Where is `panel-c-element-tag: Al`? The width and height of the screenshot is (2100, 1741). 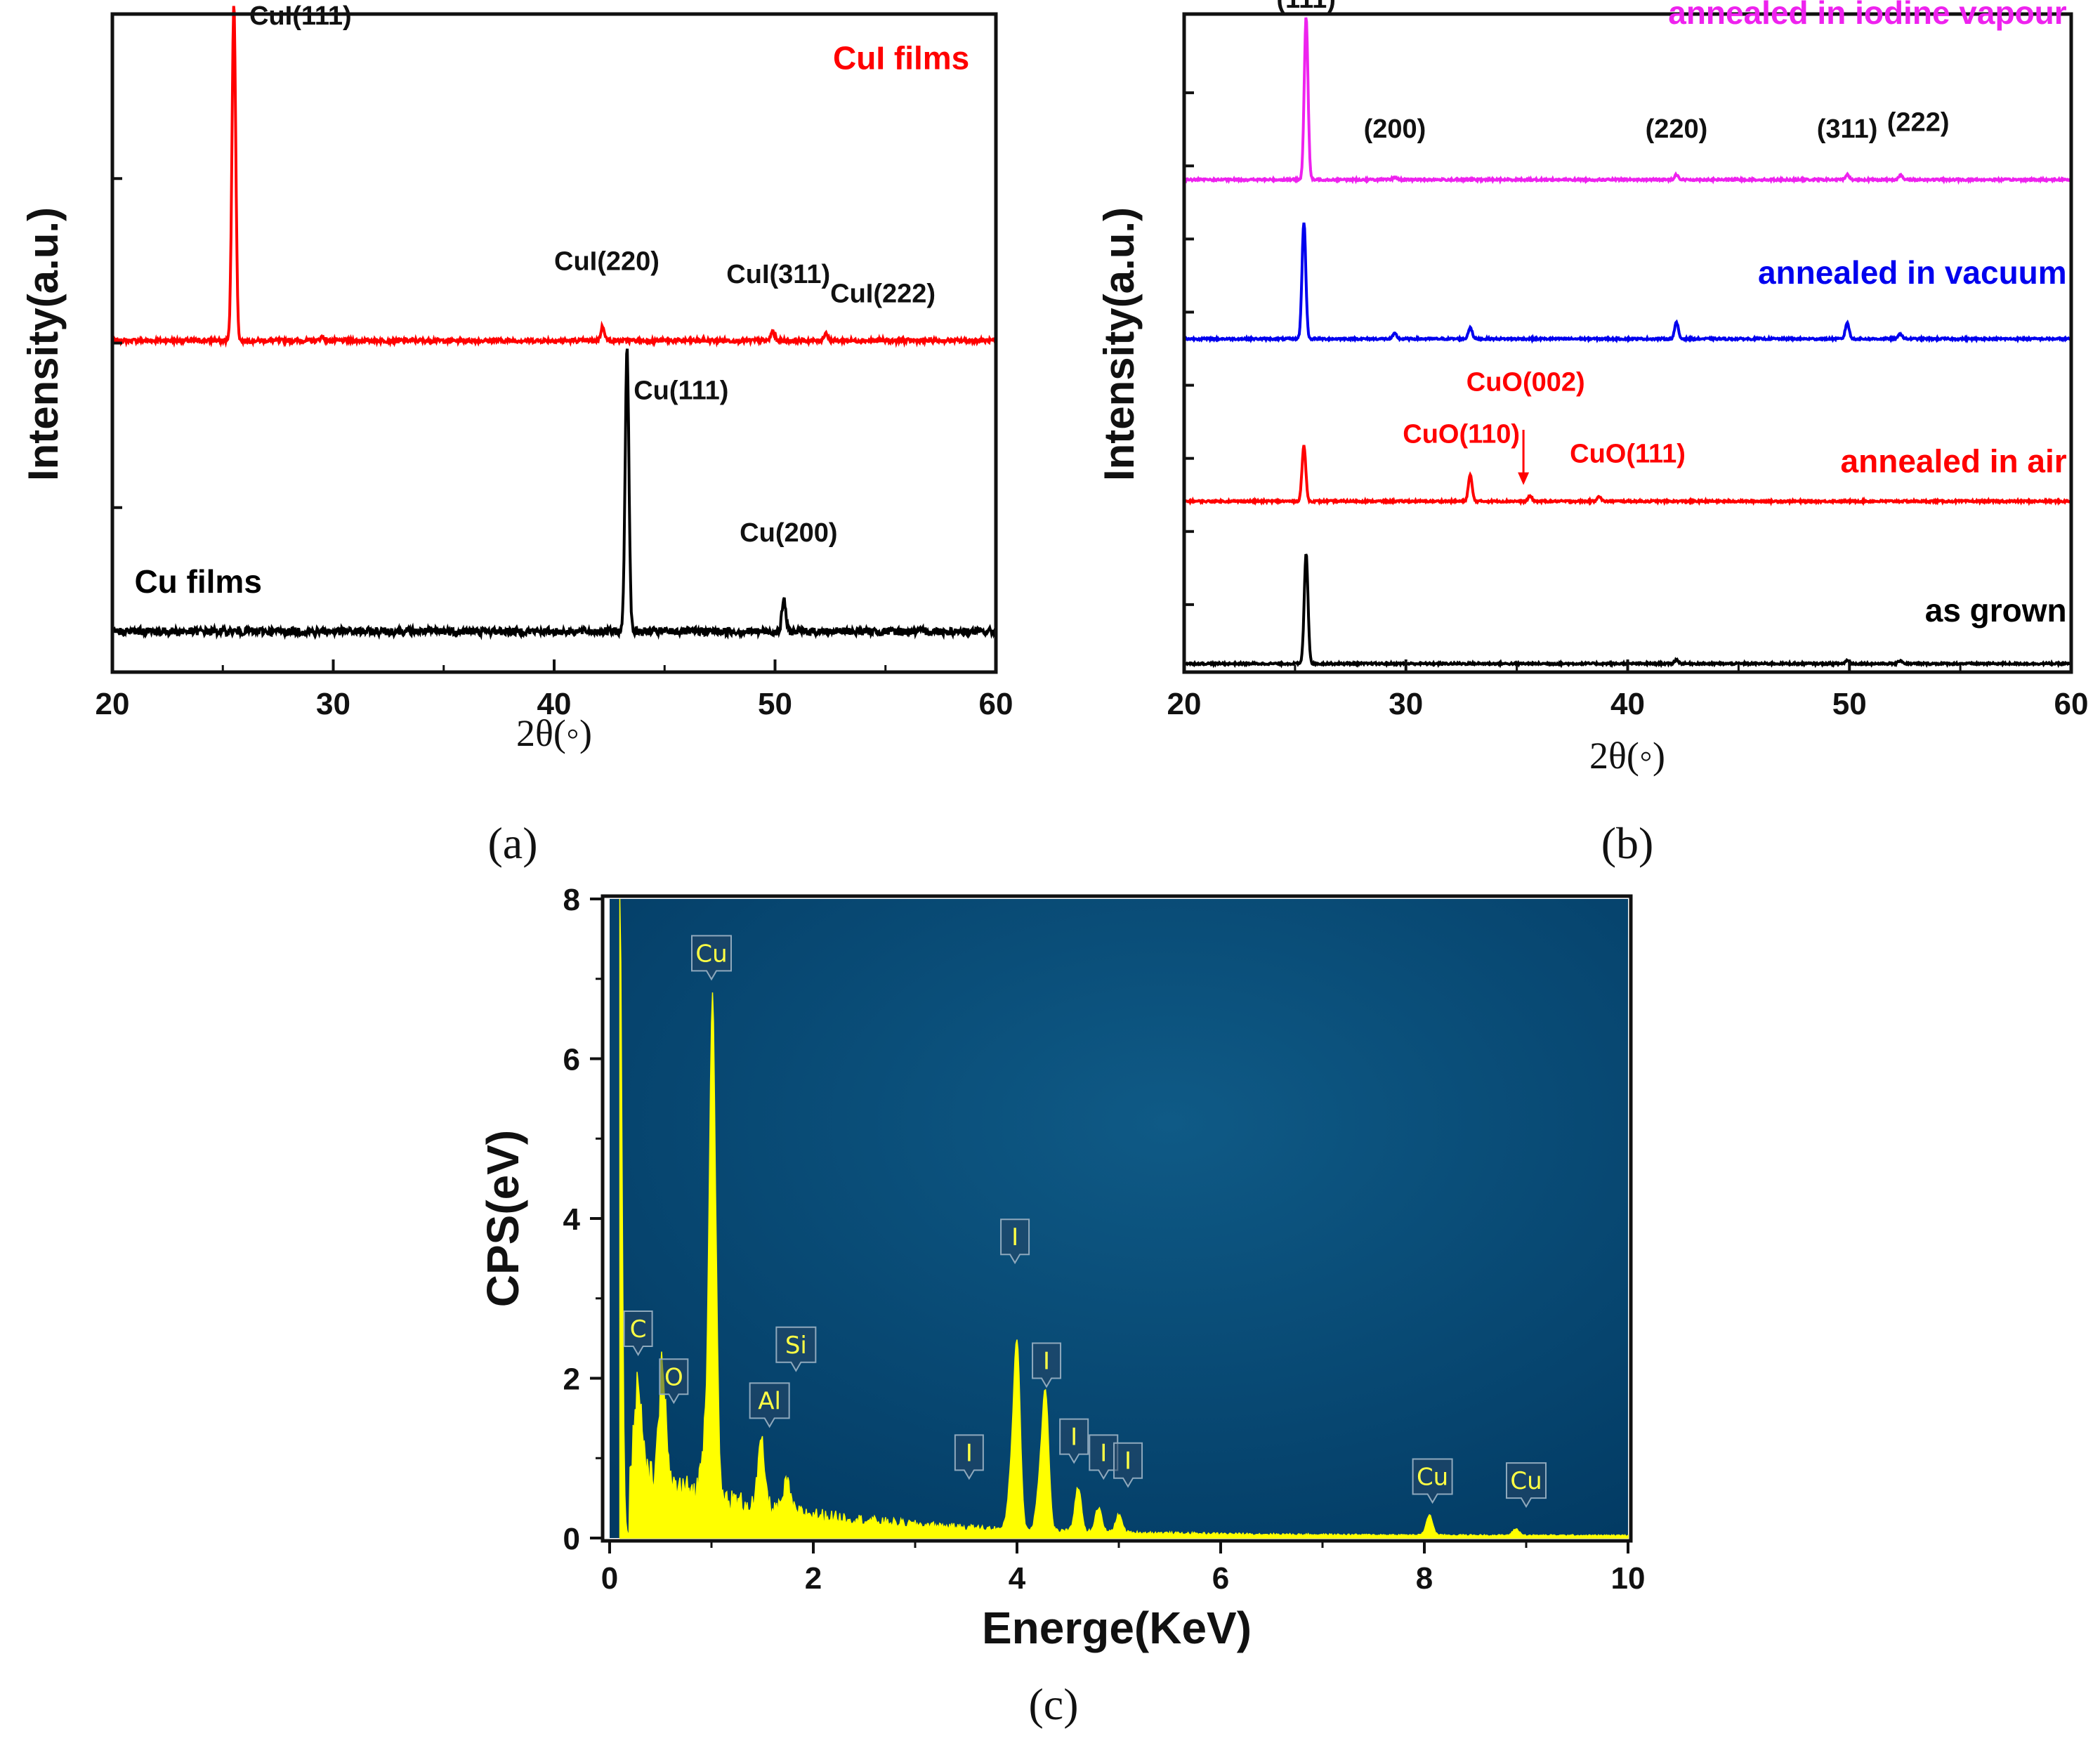
panel-c-element-tag: Al is located at coordinates (769, 1405).